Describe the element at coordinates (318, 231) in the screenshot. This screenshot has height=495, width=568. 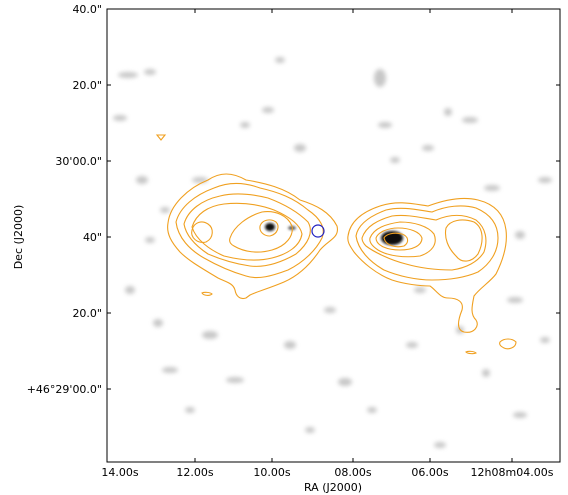
I see `host-position-marker` at that location.